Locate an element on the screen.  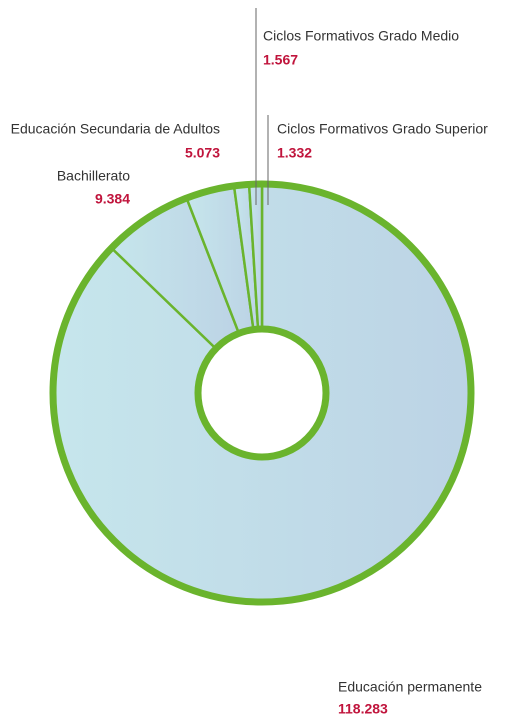
slice-label: Educación permanente is located at coordinates (410, 687).